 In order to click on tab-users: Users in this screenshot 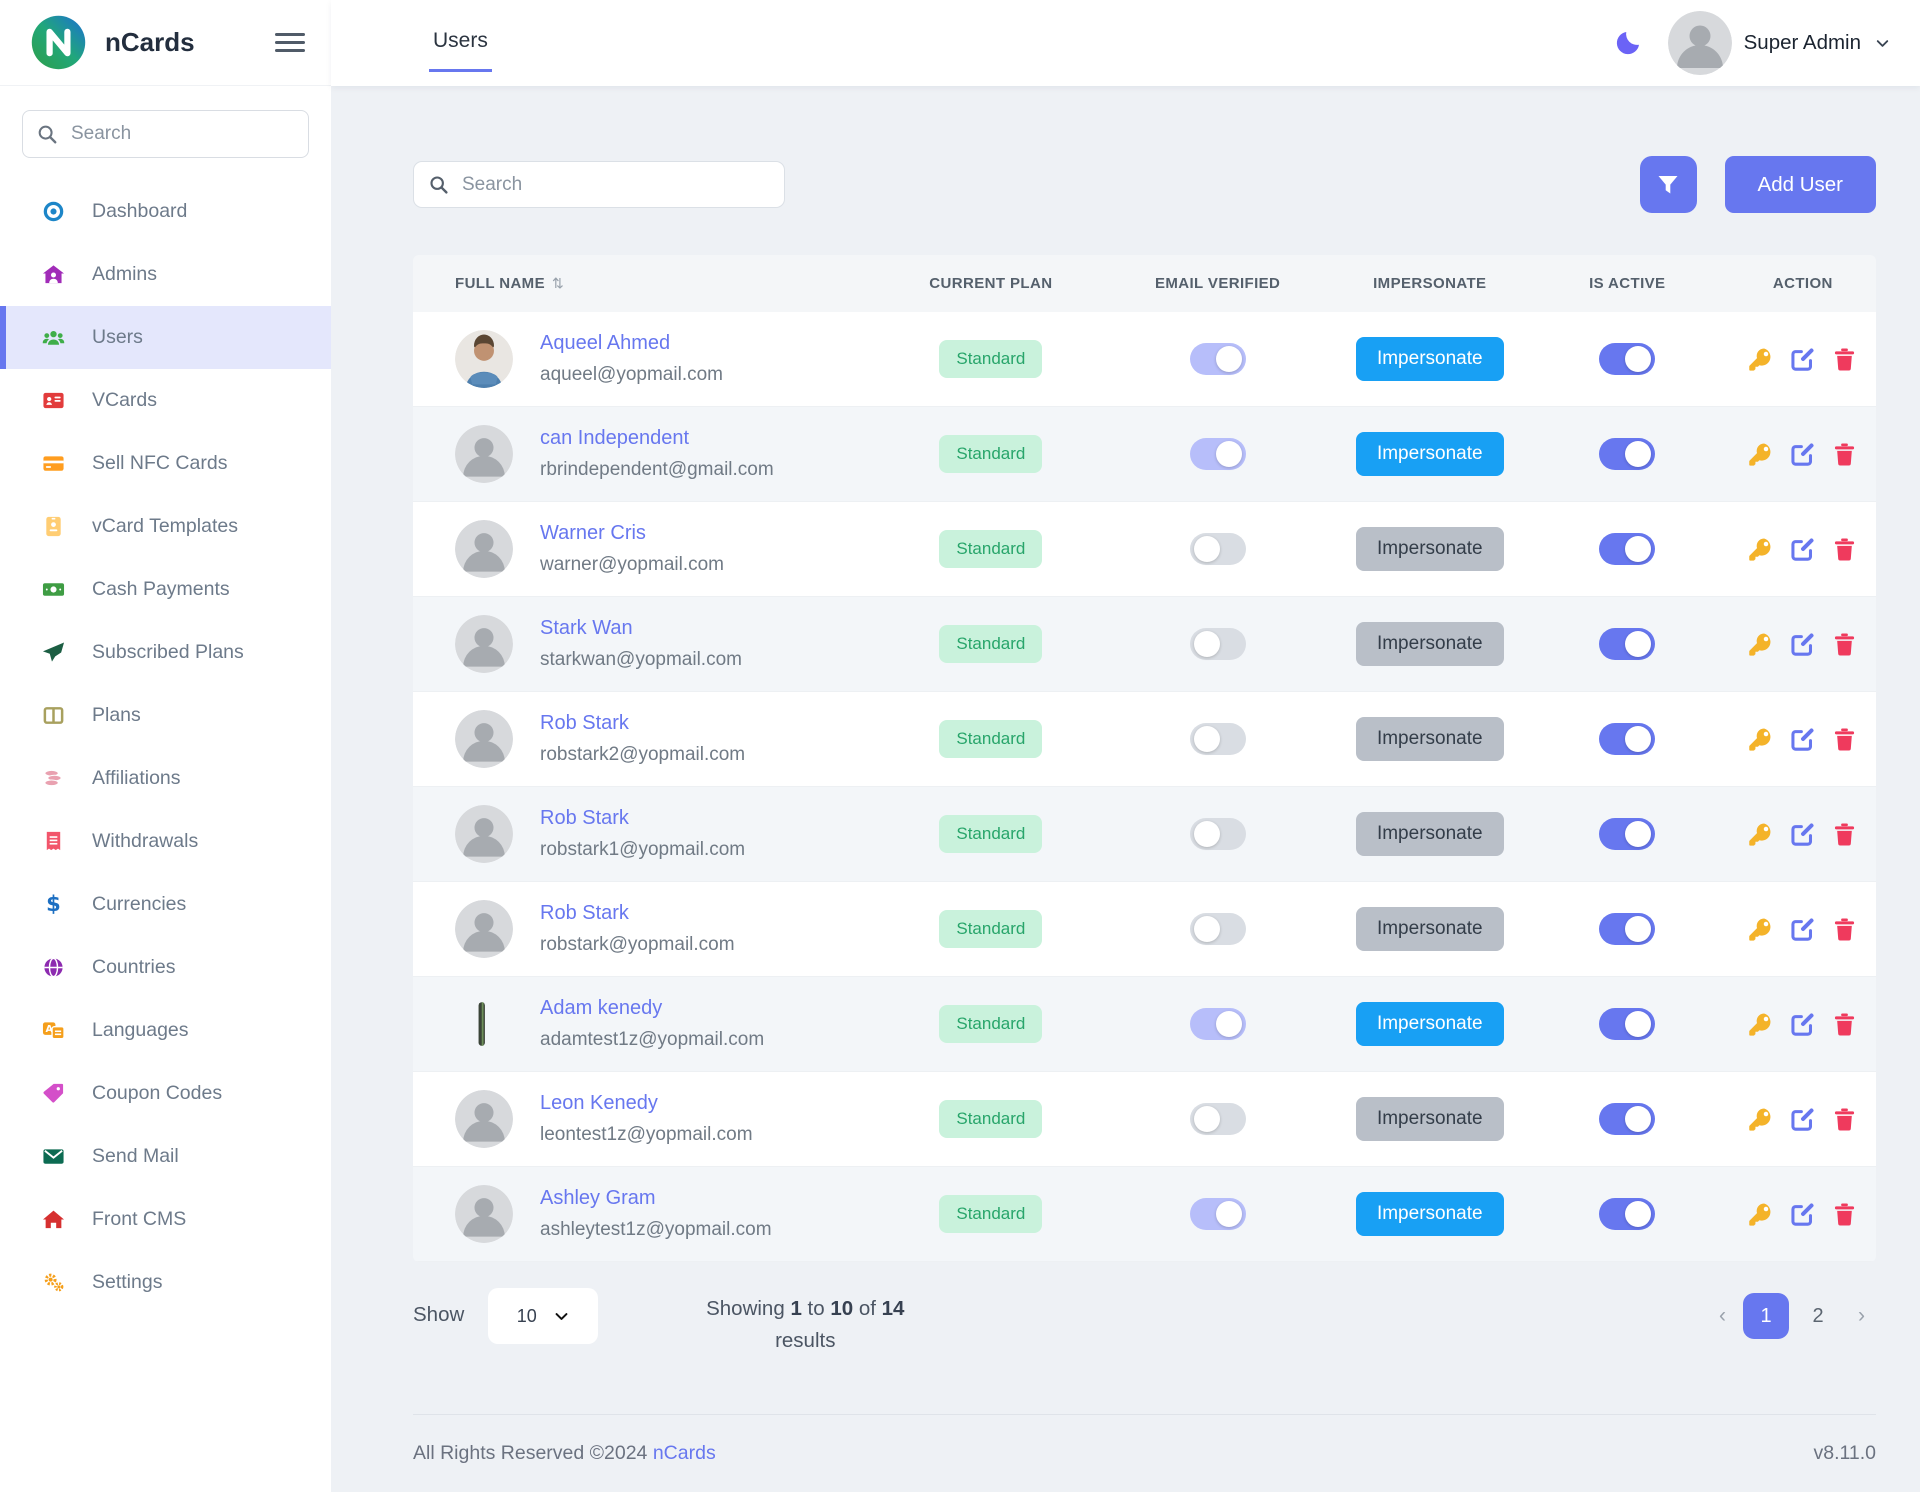, I will do `click(460, 42)`.